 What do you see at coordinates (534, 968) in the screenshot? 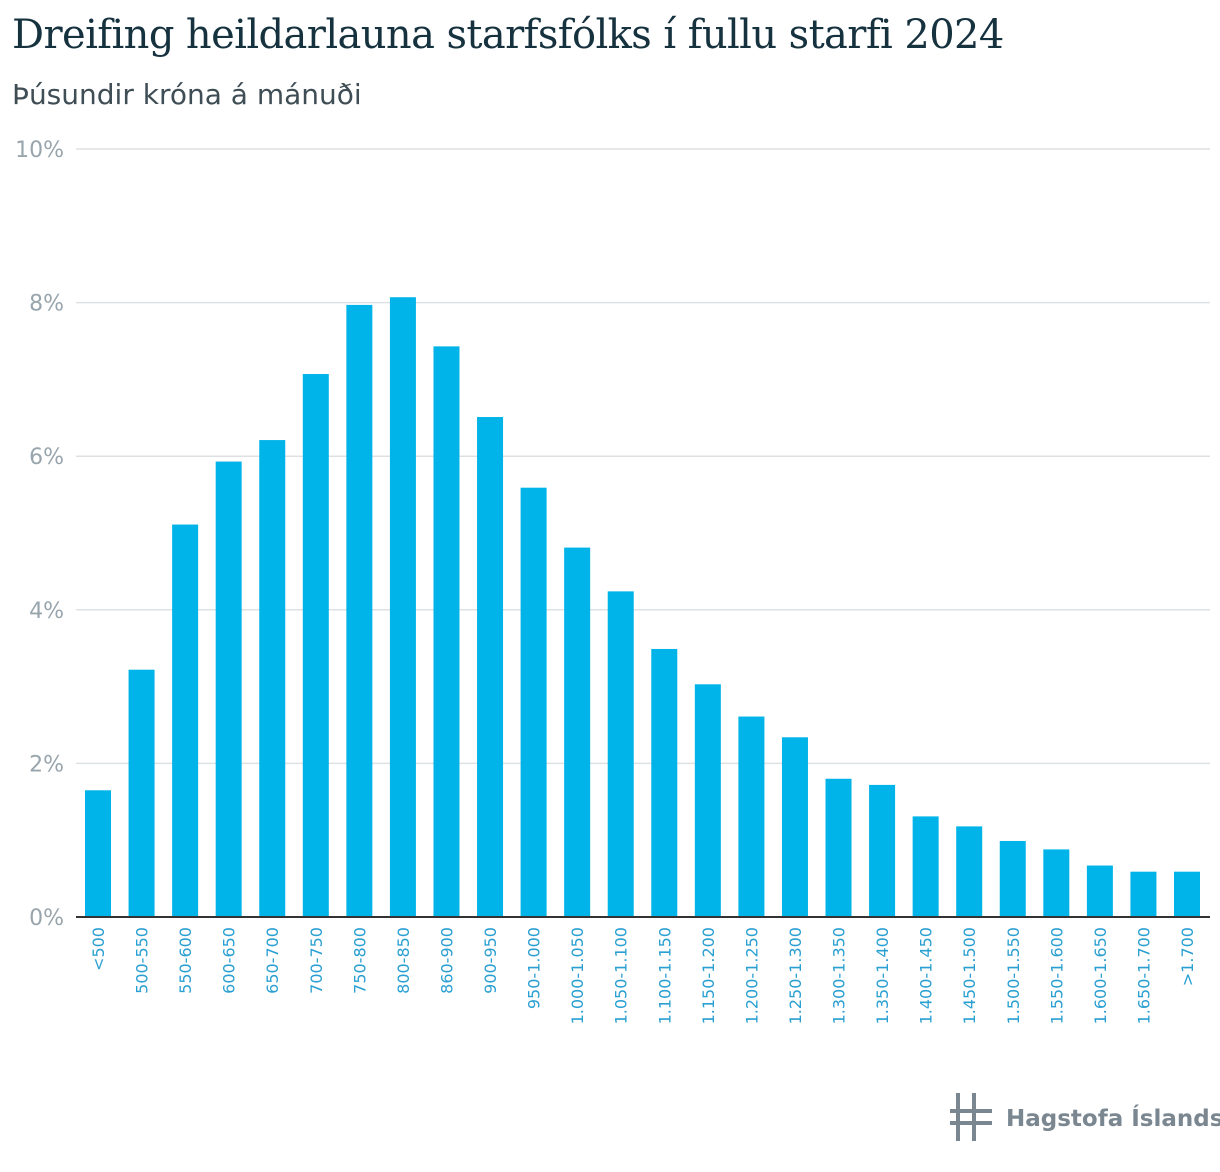
I see `x-tick-label: 950-1.000` at bounding box center [534, 968].